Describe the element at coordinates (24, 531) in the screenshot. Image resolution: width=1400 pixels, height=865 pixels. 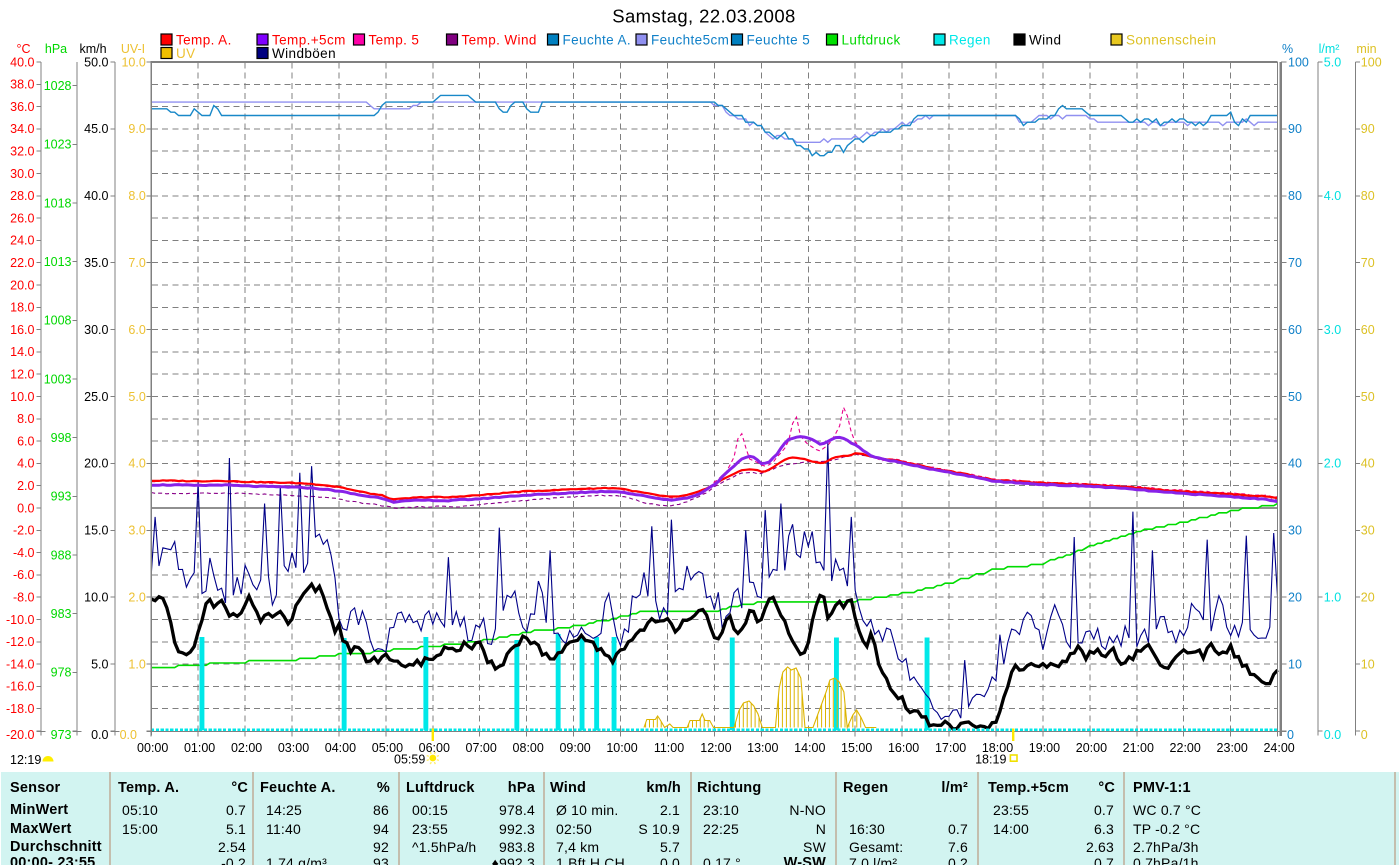
I see `svg-text: -2.0` at that location.